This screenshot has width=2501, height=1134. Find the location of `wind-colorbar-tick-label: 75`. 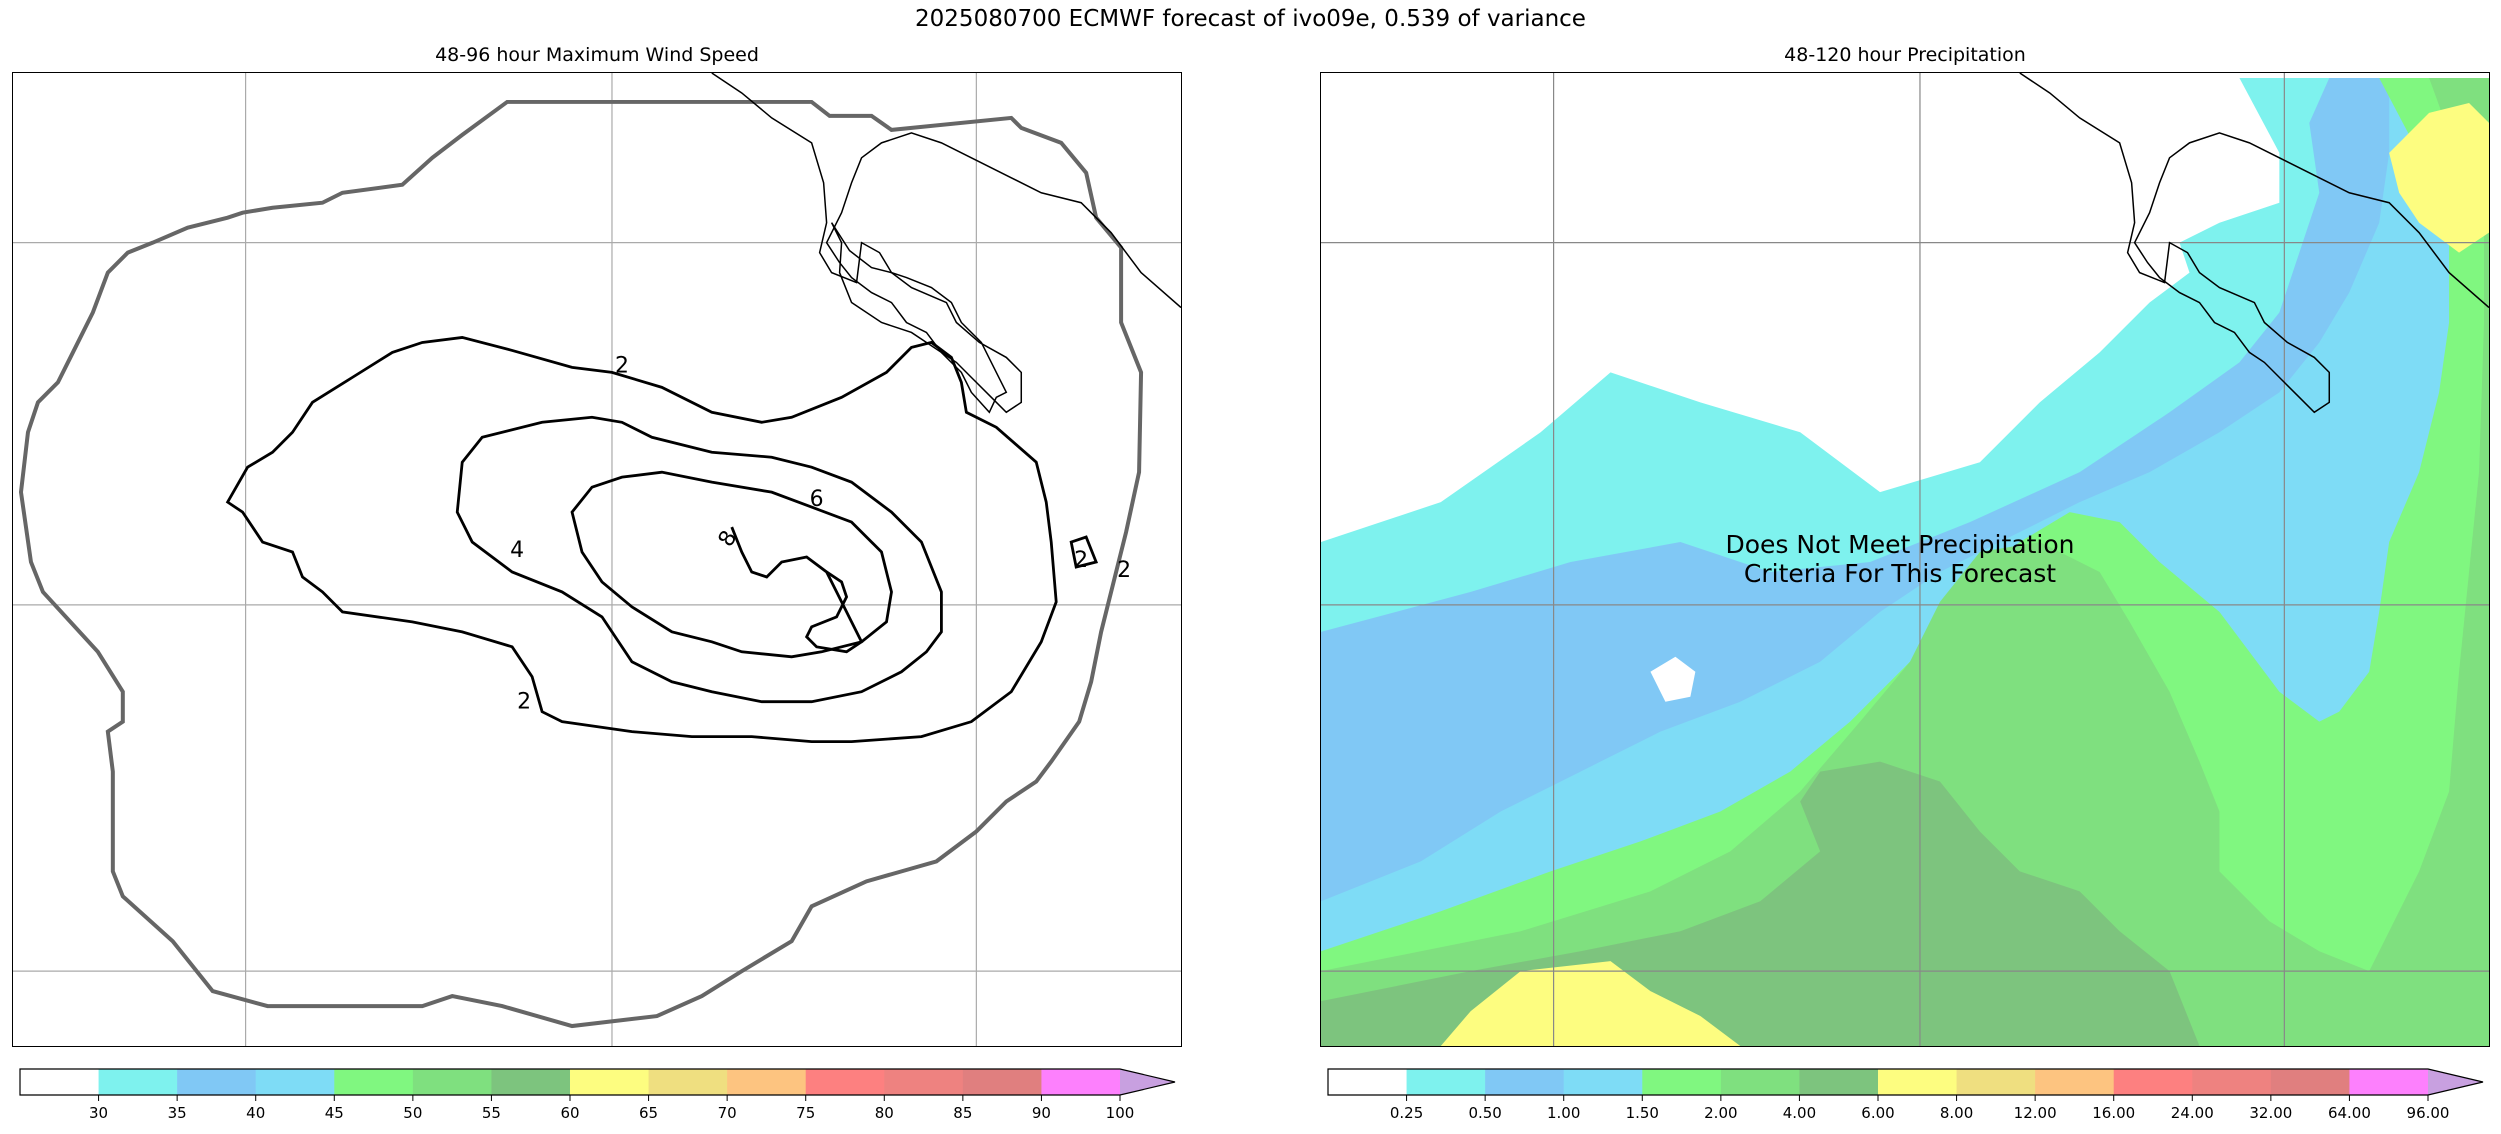

wind-colorbar-tick-label: 75 is located at coordinates (806, 1113).